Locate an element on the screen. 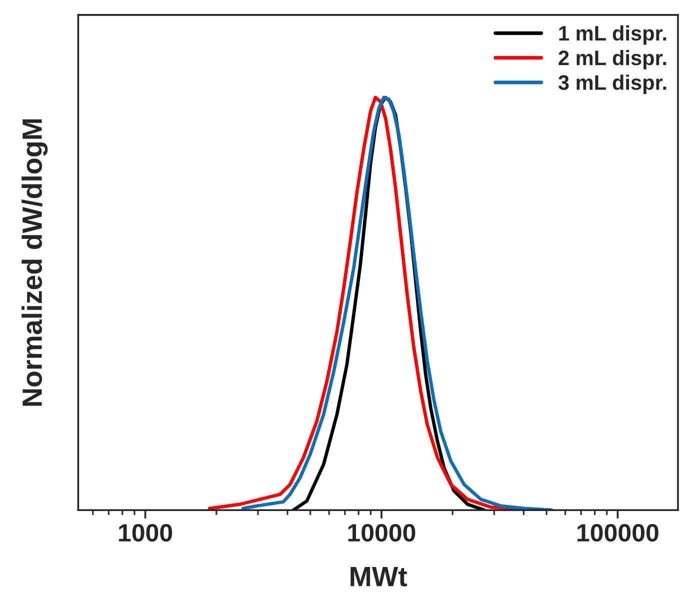 Image resolution: width=680 pixels, height=598 pixels. x-tick-label: 10000 is located at coordinates (382, 533).